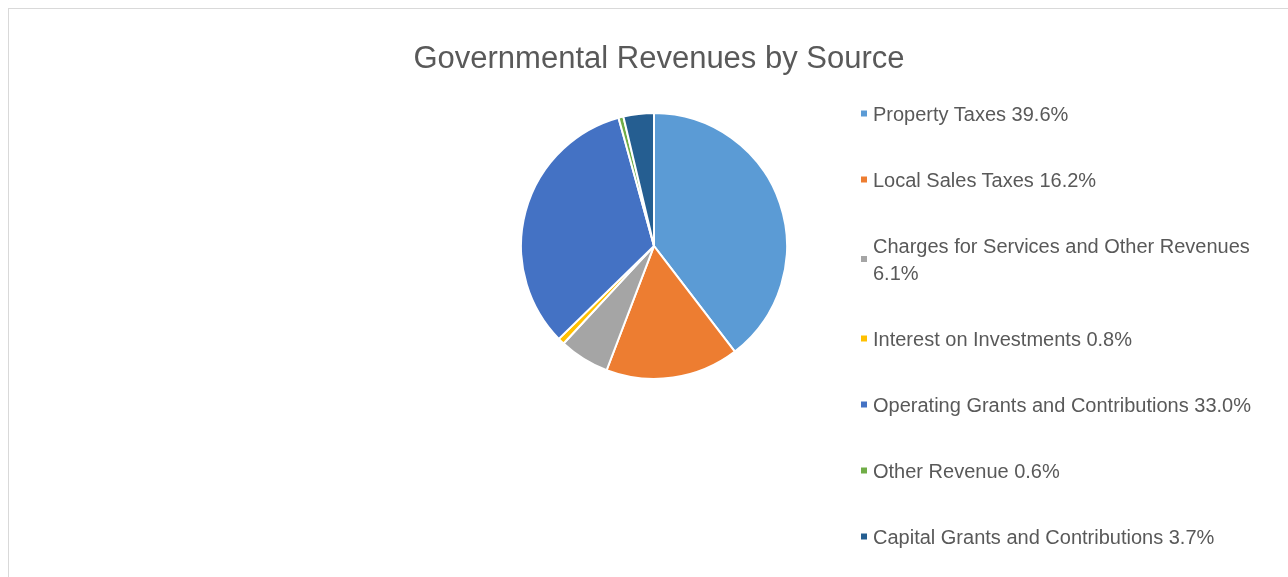 The image size is (1288, 577). What do you see at coordinates (966, 470) in the screenshot?
I see `legend-label: Other Revenue 0.6%` at bounding box center [966, 470].